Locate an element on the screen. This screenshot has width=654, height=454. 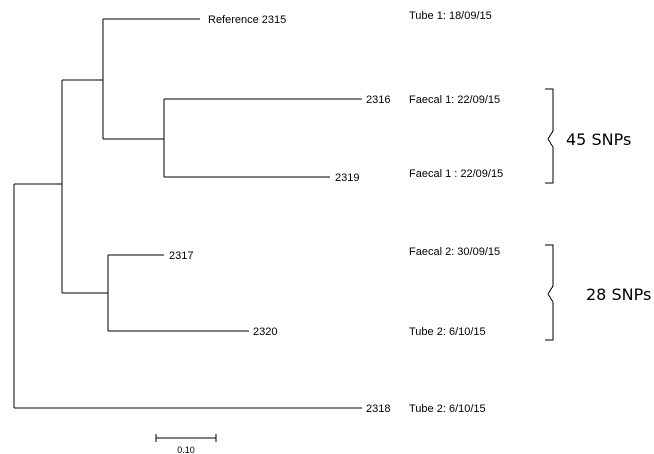
leaf-label-2318: 2318 is located at coordinates (378, 409).